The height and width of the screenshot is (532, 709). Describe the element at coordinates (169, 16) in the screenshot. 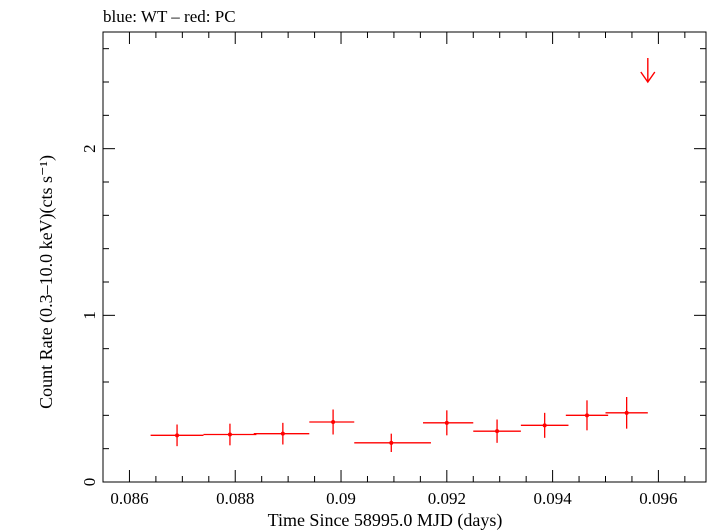

I see `chart-title: blue: WT – red: PC` at that location.